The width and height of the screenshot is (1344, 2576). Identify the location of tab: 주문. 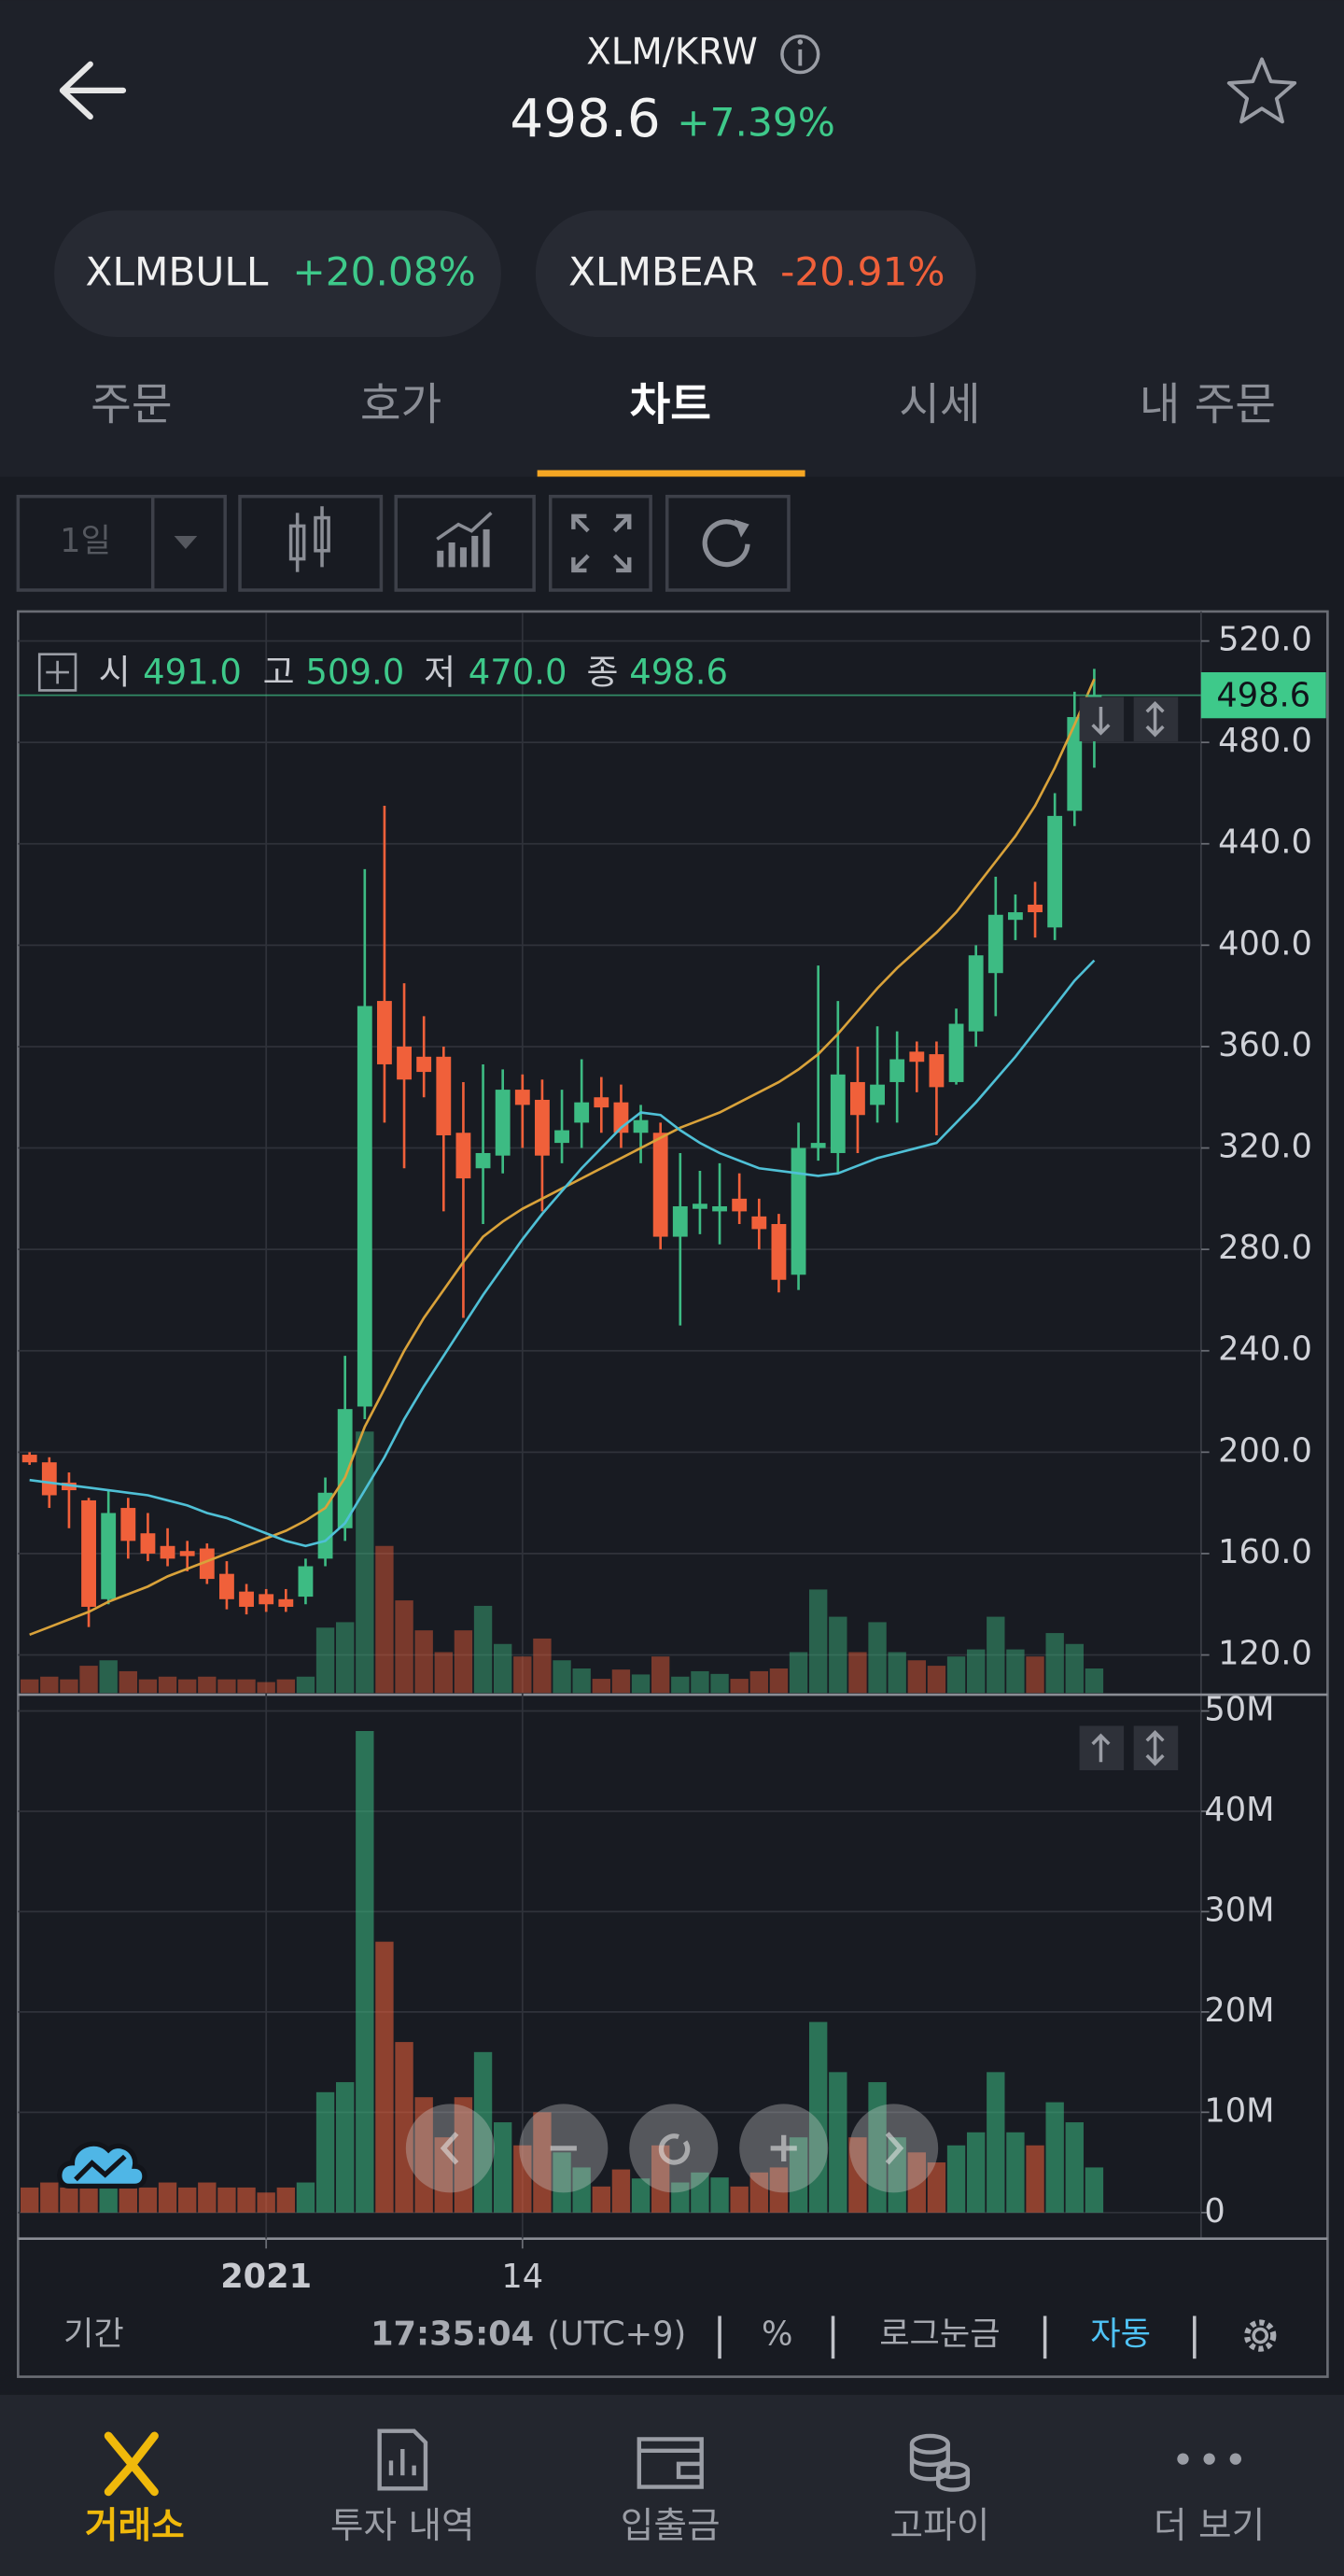
(131, 405).